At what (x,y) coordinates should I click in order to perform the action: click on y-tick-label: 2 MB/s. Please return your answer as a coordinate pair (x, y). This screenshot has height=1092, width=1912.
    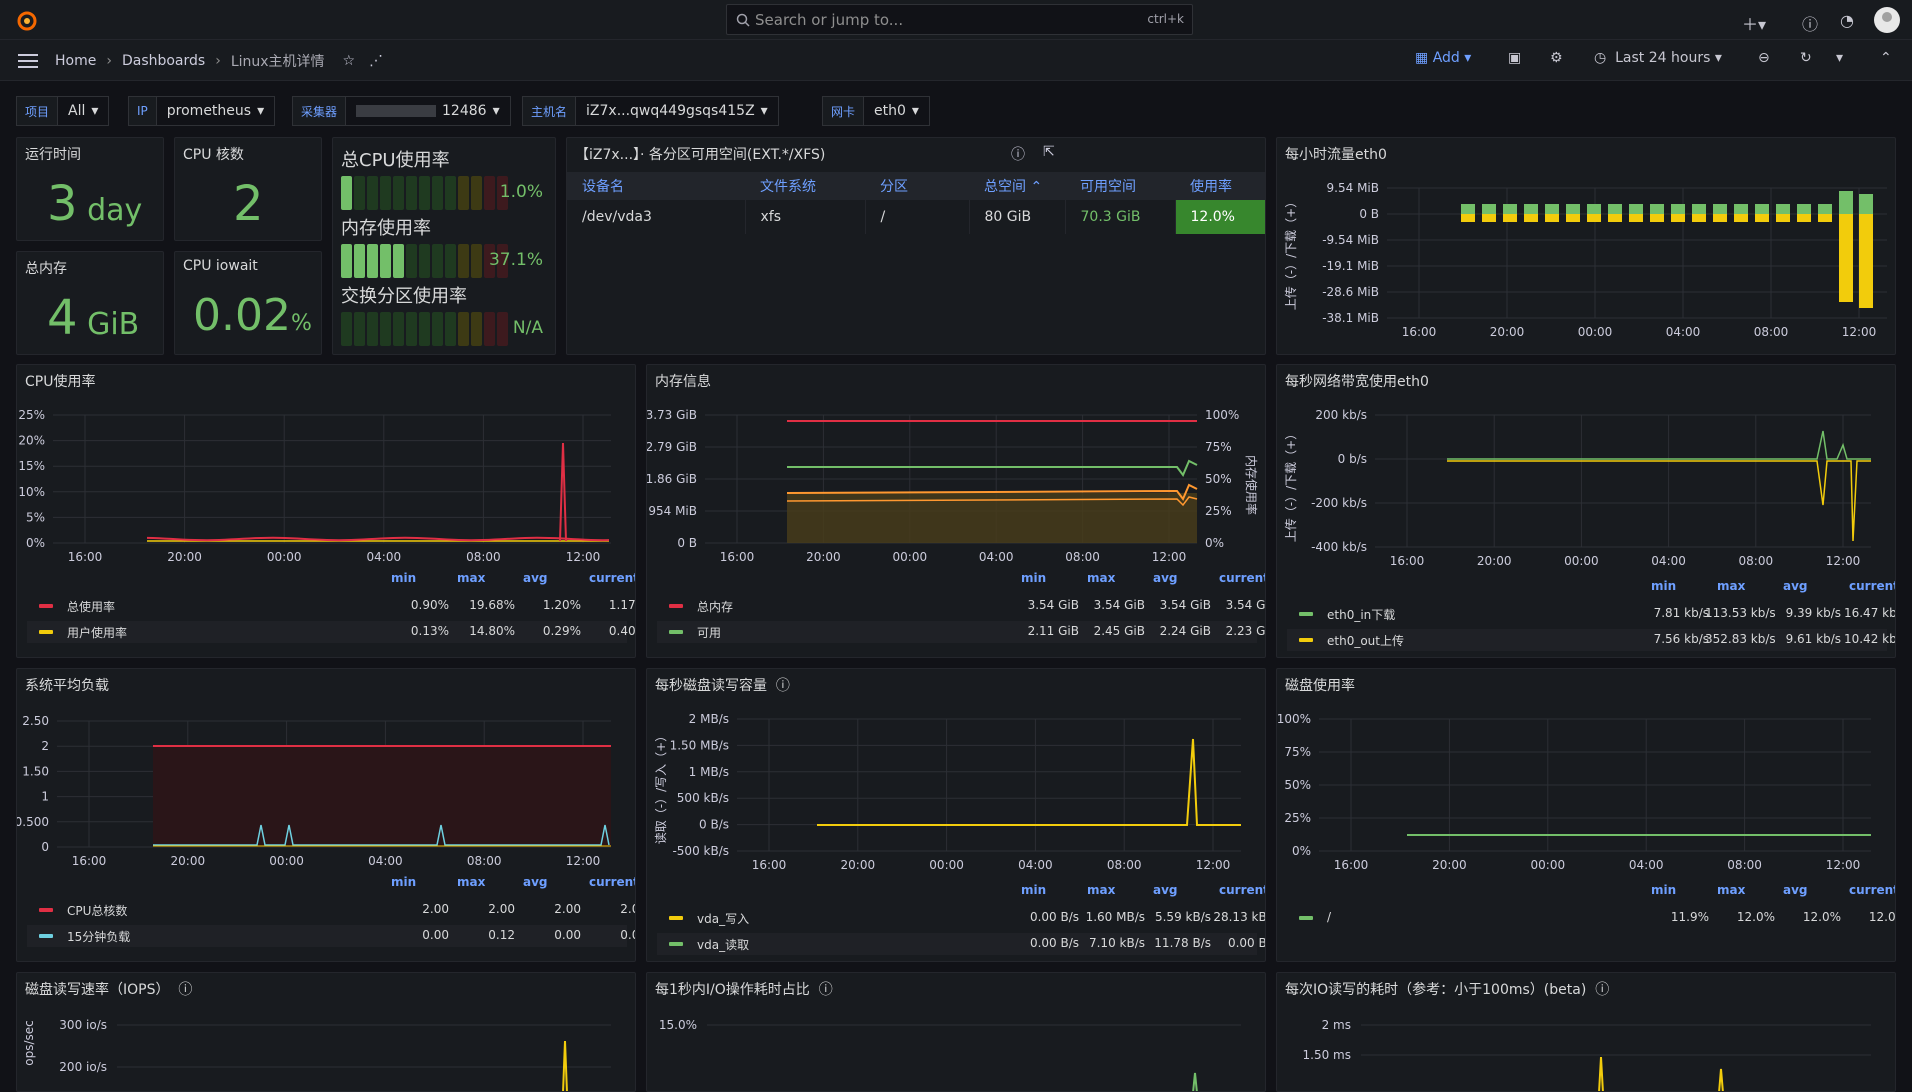
    Looking at the image, I should click on (709, 719).